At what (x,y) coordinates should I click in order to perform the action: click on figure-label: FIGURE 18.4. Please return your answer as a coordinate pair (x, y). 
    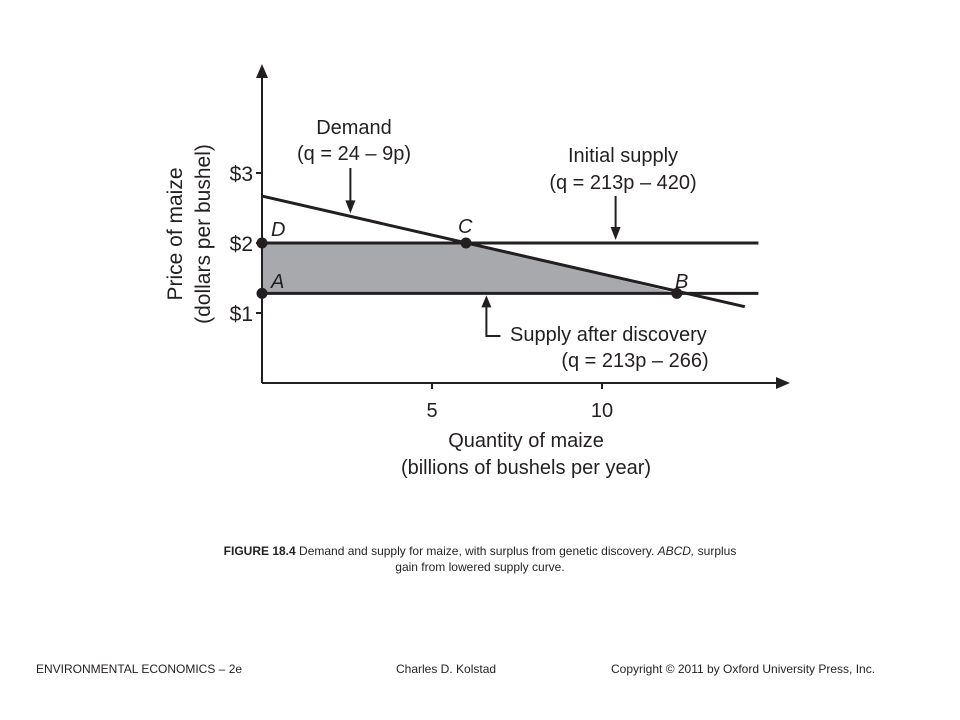
    Looking at the image, I should click on (259, 551).